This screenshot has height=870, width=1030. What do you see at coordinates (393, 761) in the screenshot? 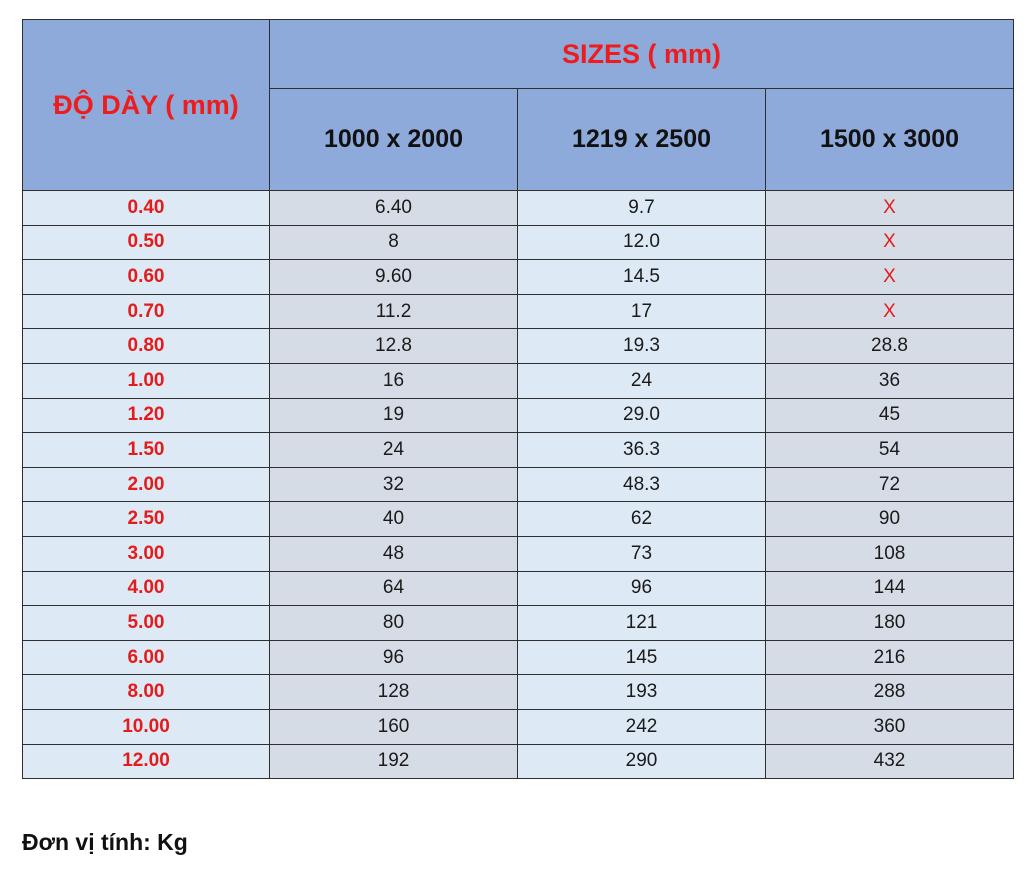
I see `weight-cell: 192` at bounding box center [393, 761].